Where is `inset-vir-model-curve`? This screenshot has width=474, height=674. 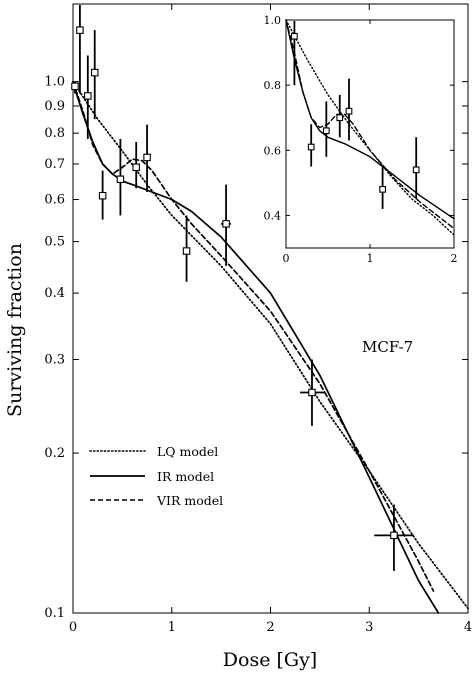 inset-vir-model-curve is located at coordinates (370, 124).